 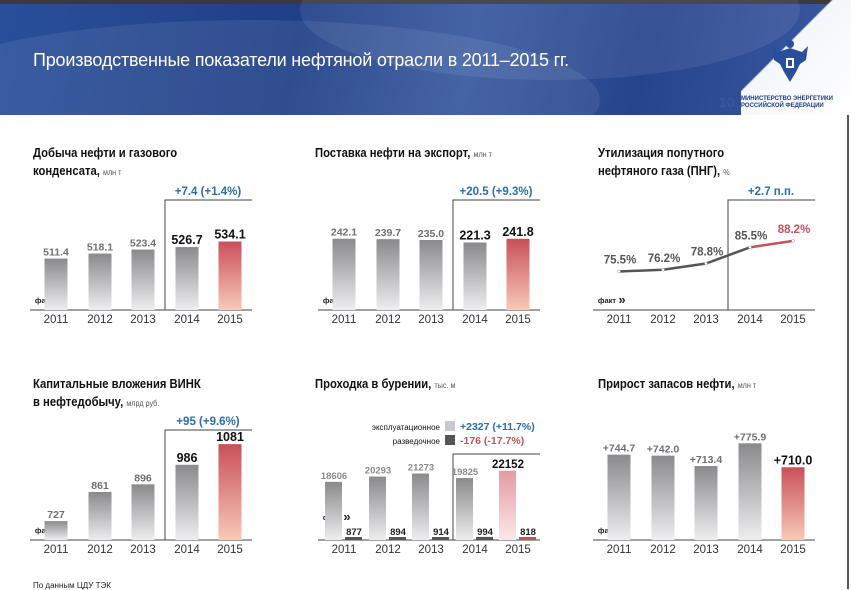 I want to click on legend-delta: +2327 (+11.7%), so click(x=497, y=427).